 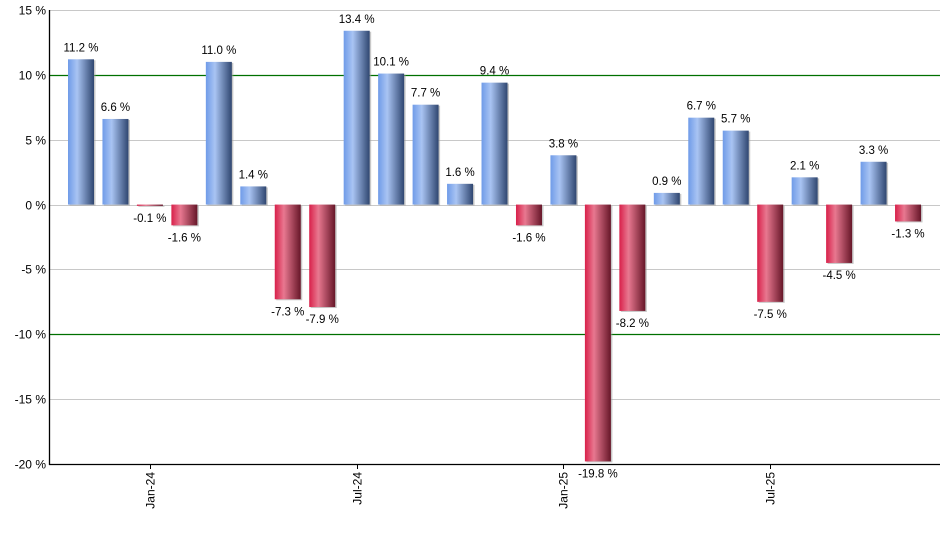 What do you see at coordinates (771, 488) in the screenshot?
I see `x-tick-label: Jul-25` at bounding box center [771, 488].